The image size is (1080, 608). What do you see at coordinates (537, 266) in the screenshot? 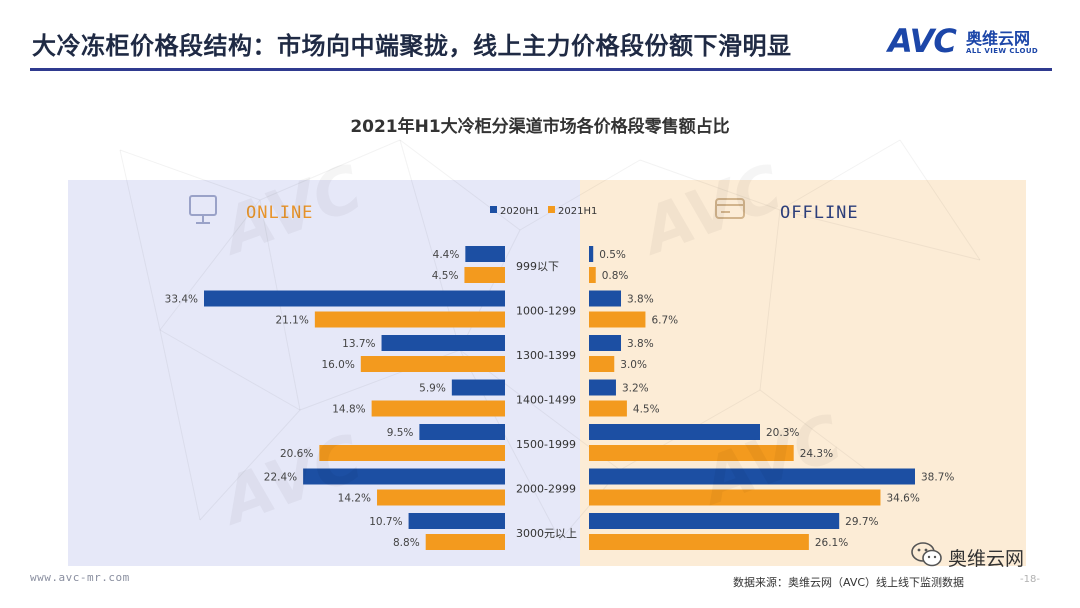
I see `category-label: 999以下` at bounding box center [537, 266].